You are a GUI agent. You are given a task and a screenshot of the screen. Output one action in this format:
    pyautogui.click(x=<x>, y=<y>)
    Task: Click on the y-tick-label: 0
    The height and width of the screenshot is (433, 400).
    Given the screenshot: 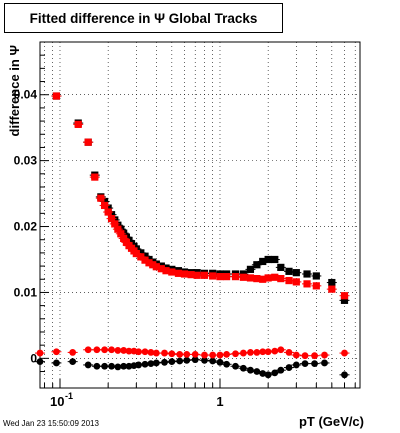 What is the action you would take?
    pyautogui.click(x=33, y=358)
    